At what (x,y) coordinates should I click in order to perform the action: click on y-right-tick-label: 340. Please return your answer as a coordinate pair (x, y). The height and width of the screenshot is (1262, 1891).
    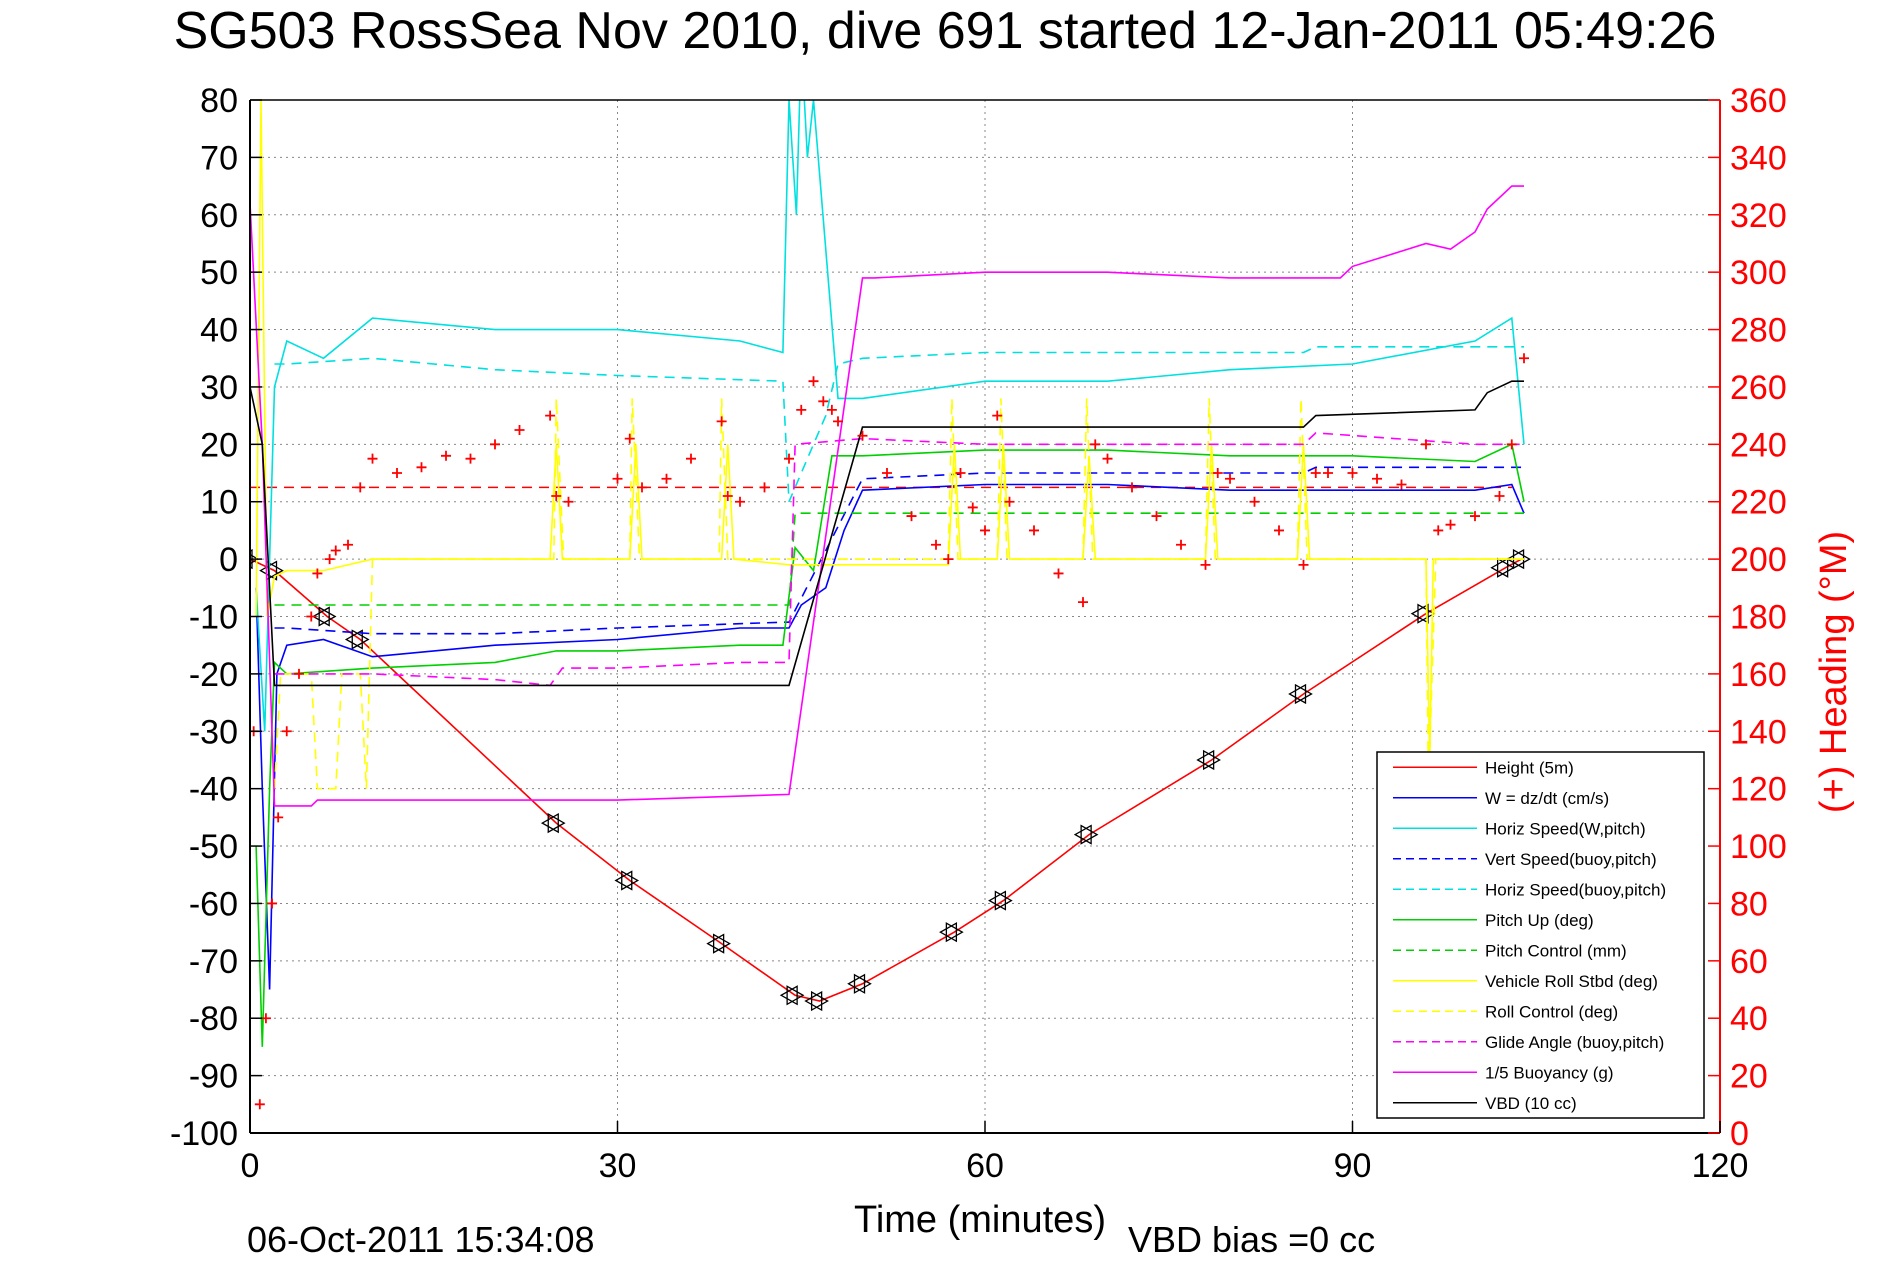
    Looking at the image, I should click on (1758, 158).